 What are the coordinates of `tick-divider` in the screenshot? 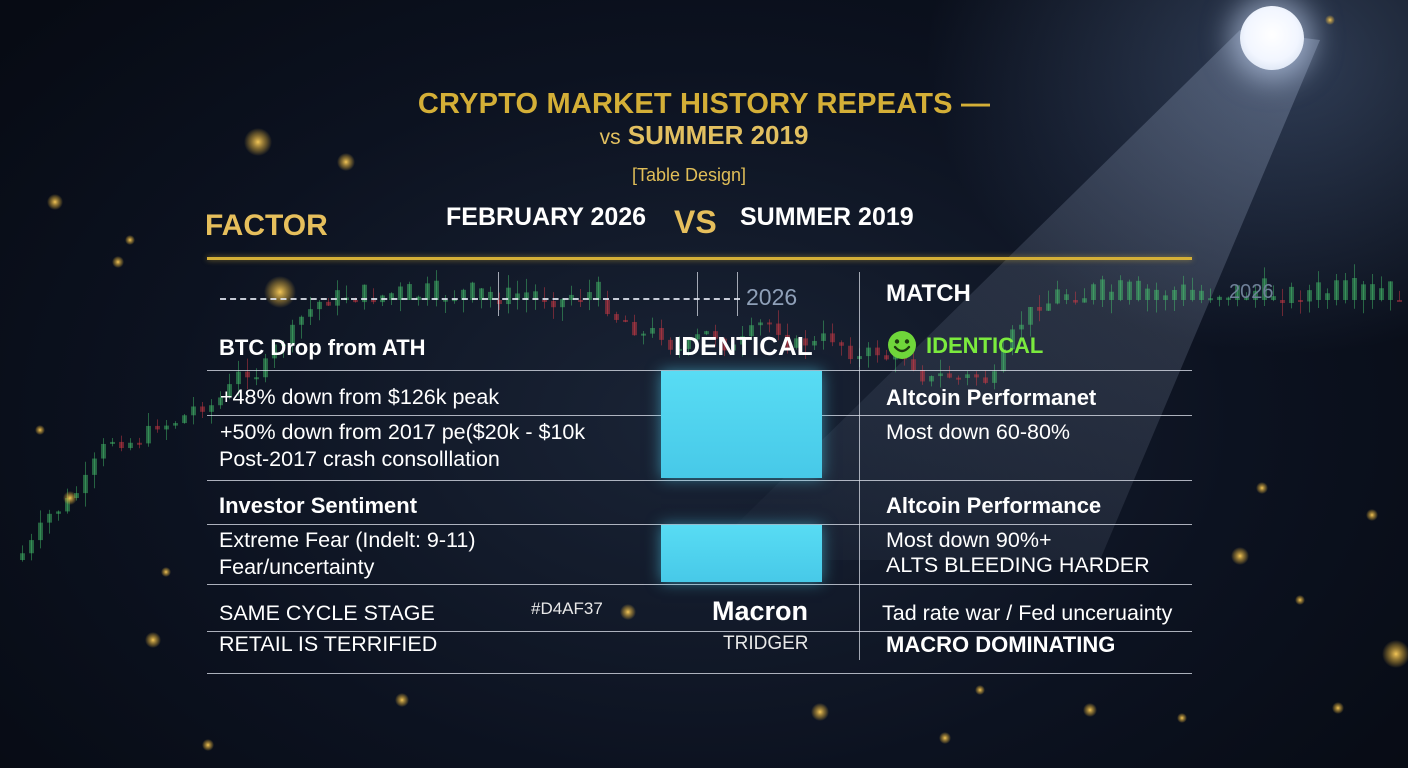 It's located at (498, 294).